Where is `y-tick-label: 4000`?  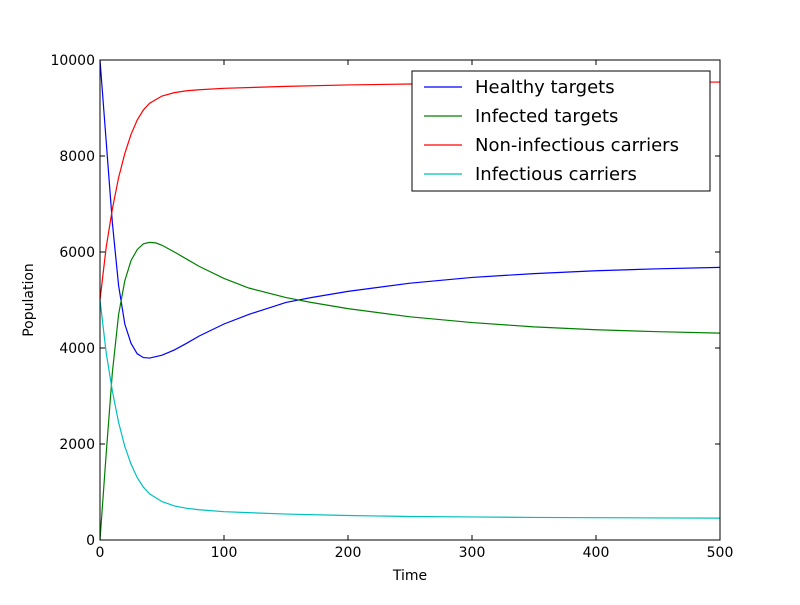
y-tick-label: 4000 is located at coordinates (77, 349).